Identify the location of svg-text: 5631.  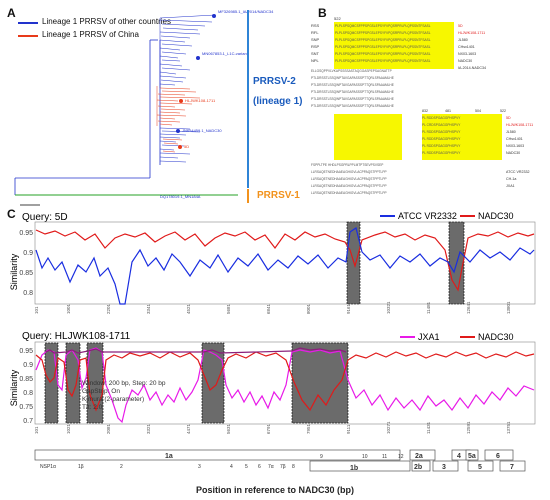
(228, 428).